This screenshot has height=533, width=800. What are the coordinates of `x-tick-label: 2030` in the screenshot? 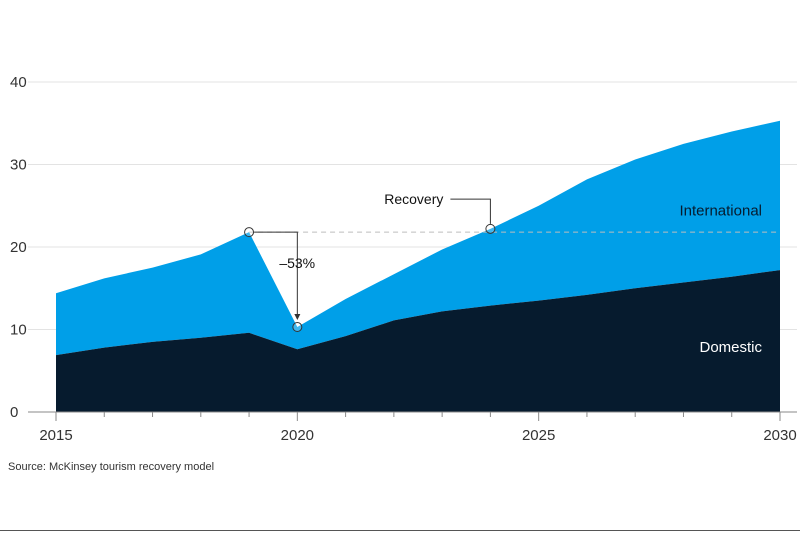 It's located at (779, 435).